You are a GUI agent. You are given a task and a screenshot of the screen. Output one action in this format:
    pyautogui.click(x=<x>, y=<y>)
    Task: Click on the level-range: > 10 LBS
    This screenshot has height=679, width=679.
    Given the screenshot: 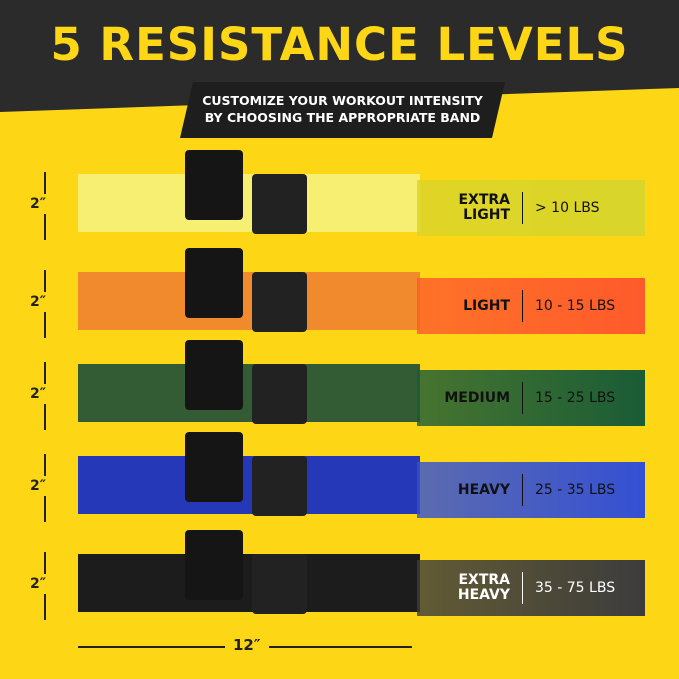 What is the action you would take?
    pyautogui.click(x=567, y=208)
    